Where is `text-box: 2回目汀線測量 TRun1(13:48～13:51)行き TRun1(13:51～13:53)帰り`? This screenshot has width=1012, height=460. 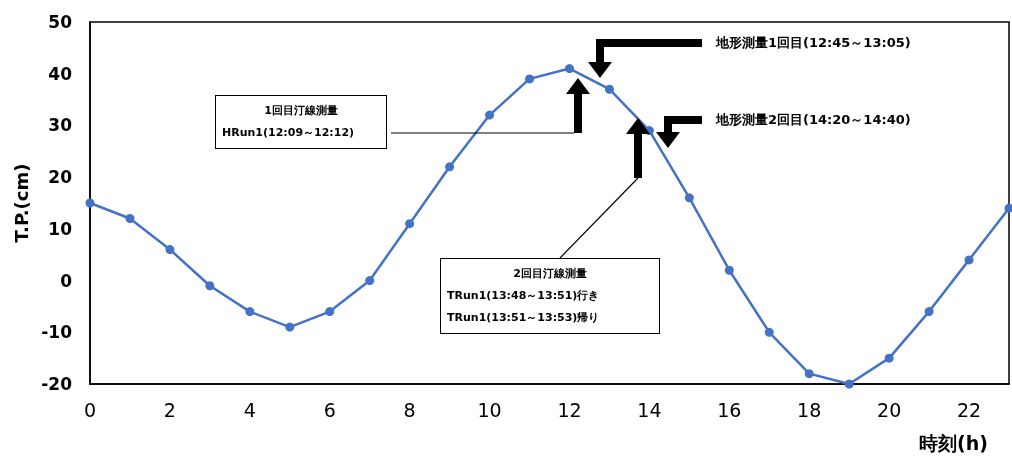
text-box: 2回目汀線測量 TRun1(13:48～13:51)行き TRun1(13:51～13:53)帰り is located at coordinates (550, 296).